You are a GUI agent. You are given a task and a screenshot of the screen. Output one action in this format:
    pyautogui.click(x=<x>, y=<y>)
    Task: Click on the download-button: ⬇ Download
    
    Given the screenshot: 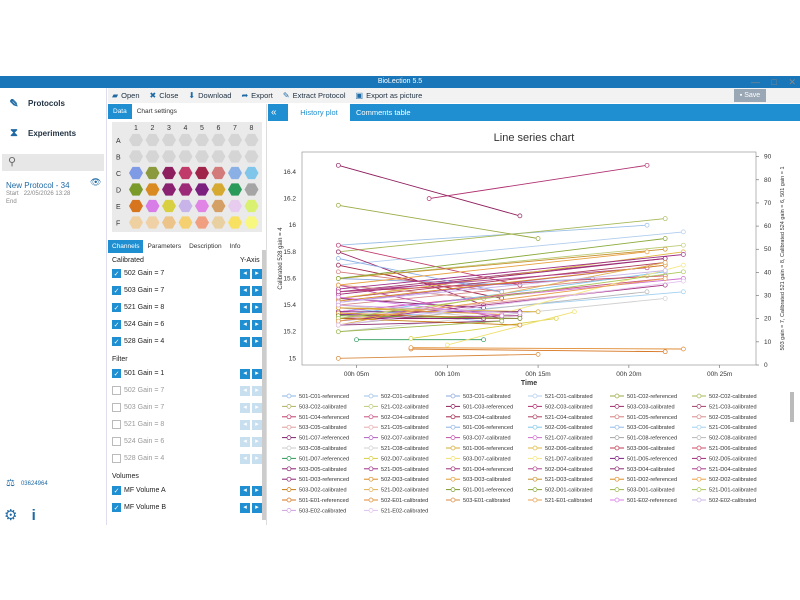 What is the action you would take?
    pyautogui.click(x=210, y=95)
    